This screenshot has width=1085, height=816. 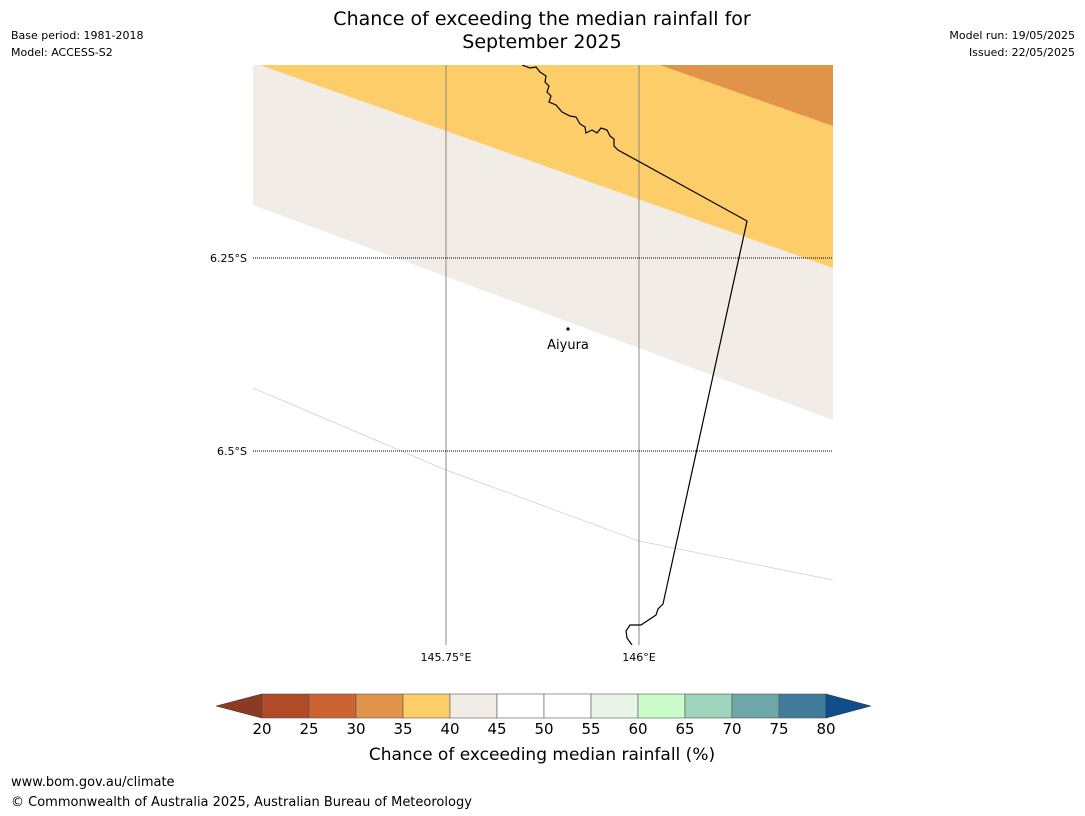 I want to click on faint-contour-line, so click(x=543, y=484).